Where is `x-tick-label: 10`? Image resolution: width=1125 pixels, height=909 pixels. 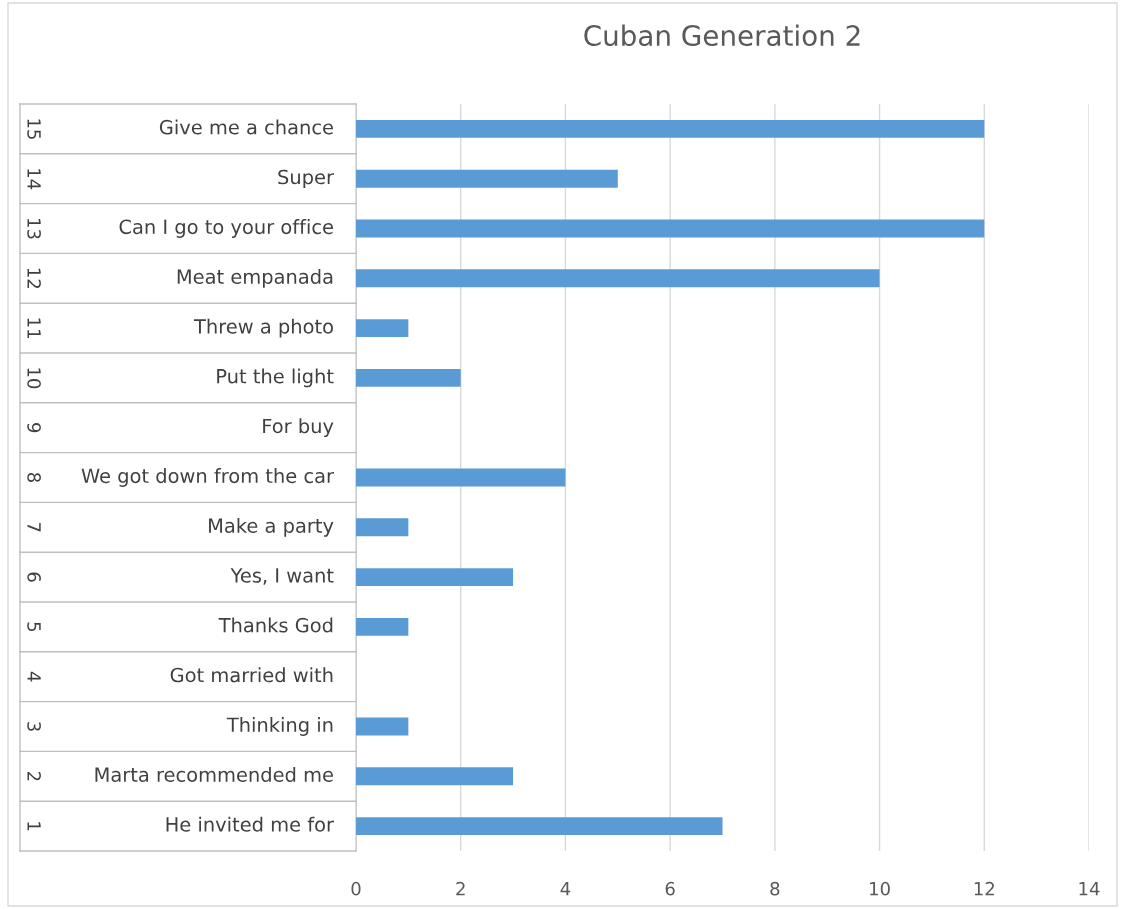
x-tick-label: 10 is located at coordinates (880, 888).